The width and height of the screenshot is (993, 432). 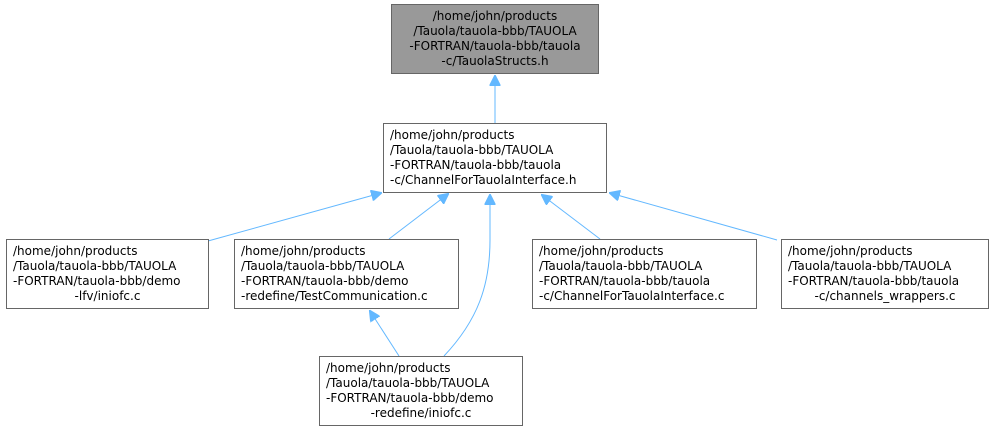 I want to click on edge-test-communication-to-channel-interface-h, so click(x=418, y=217).